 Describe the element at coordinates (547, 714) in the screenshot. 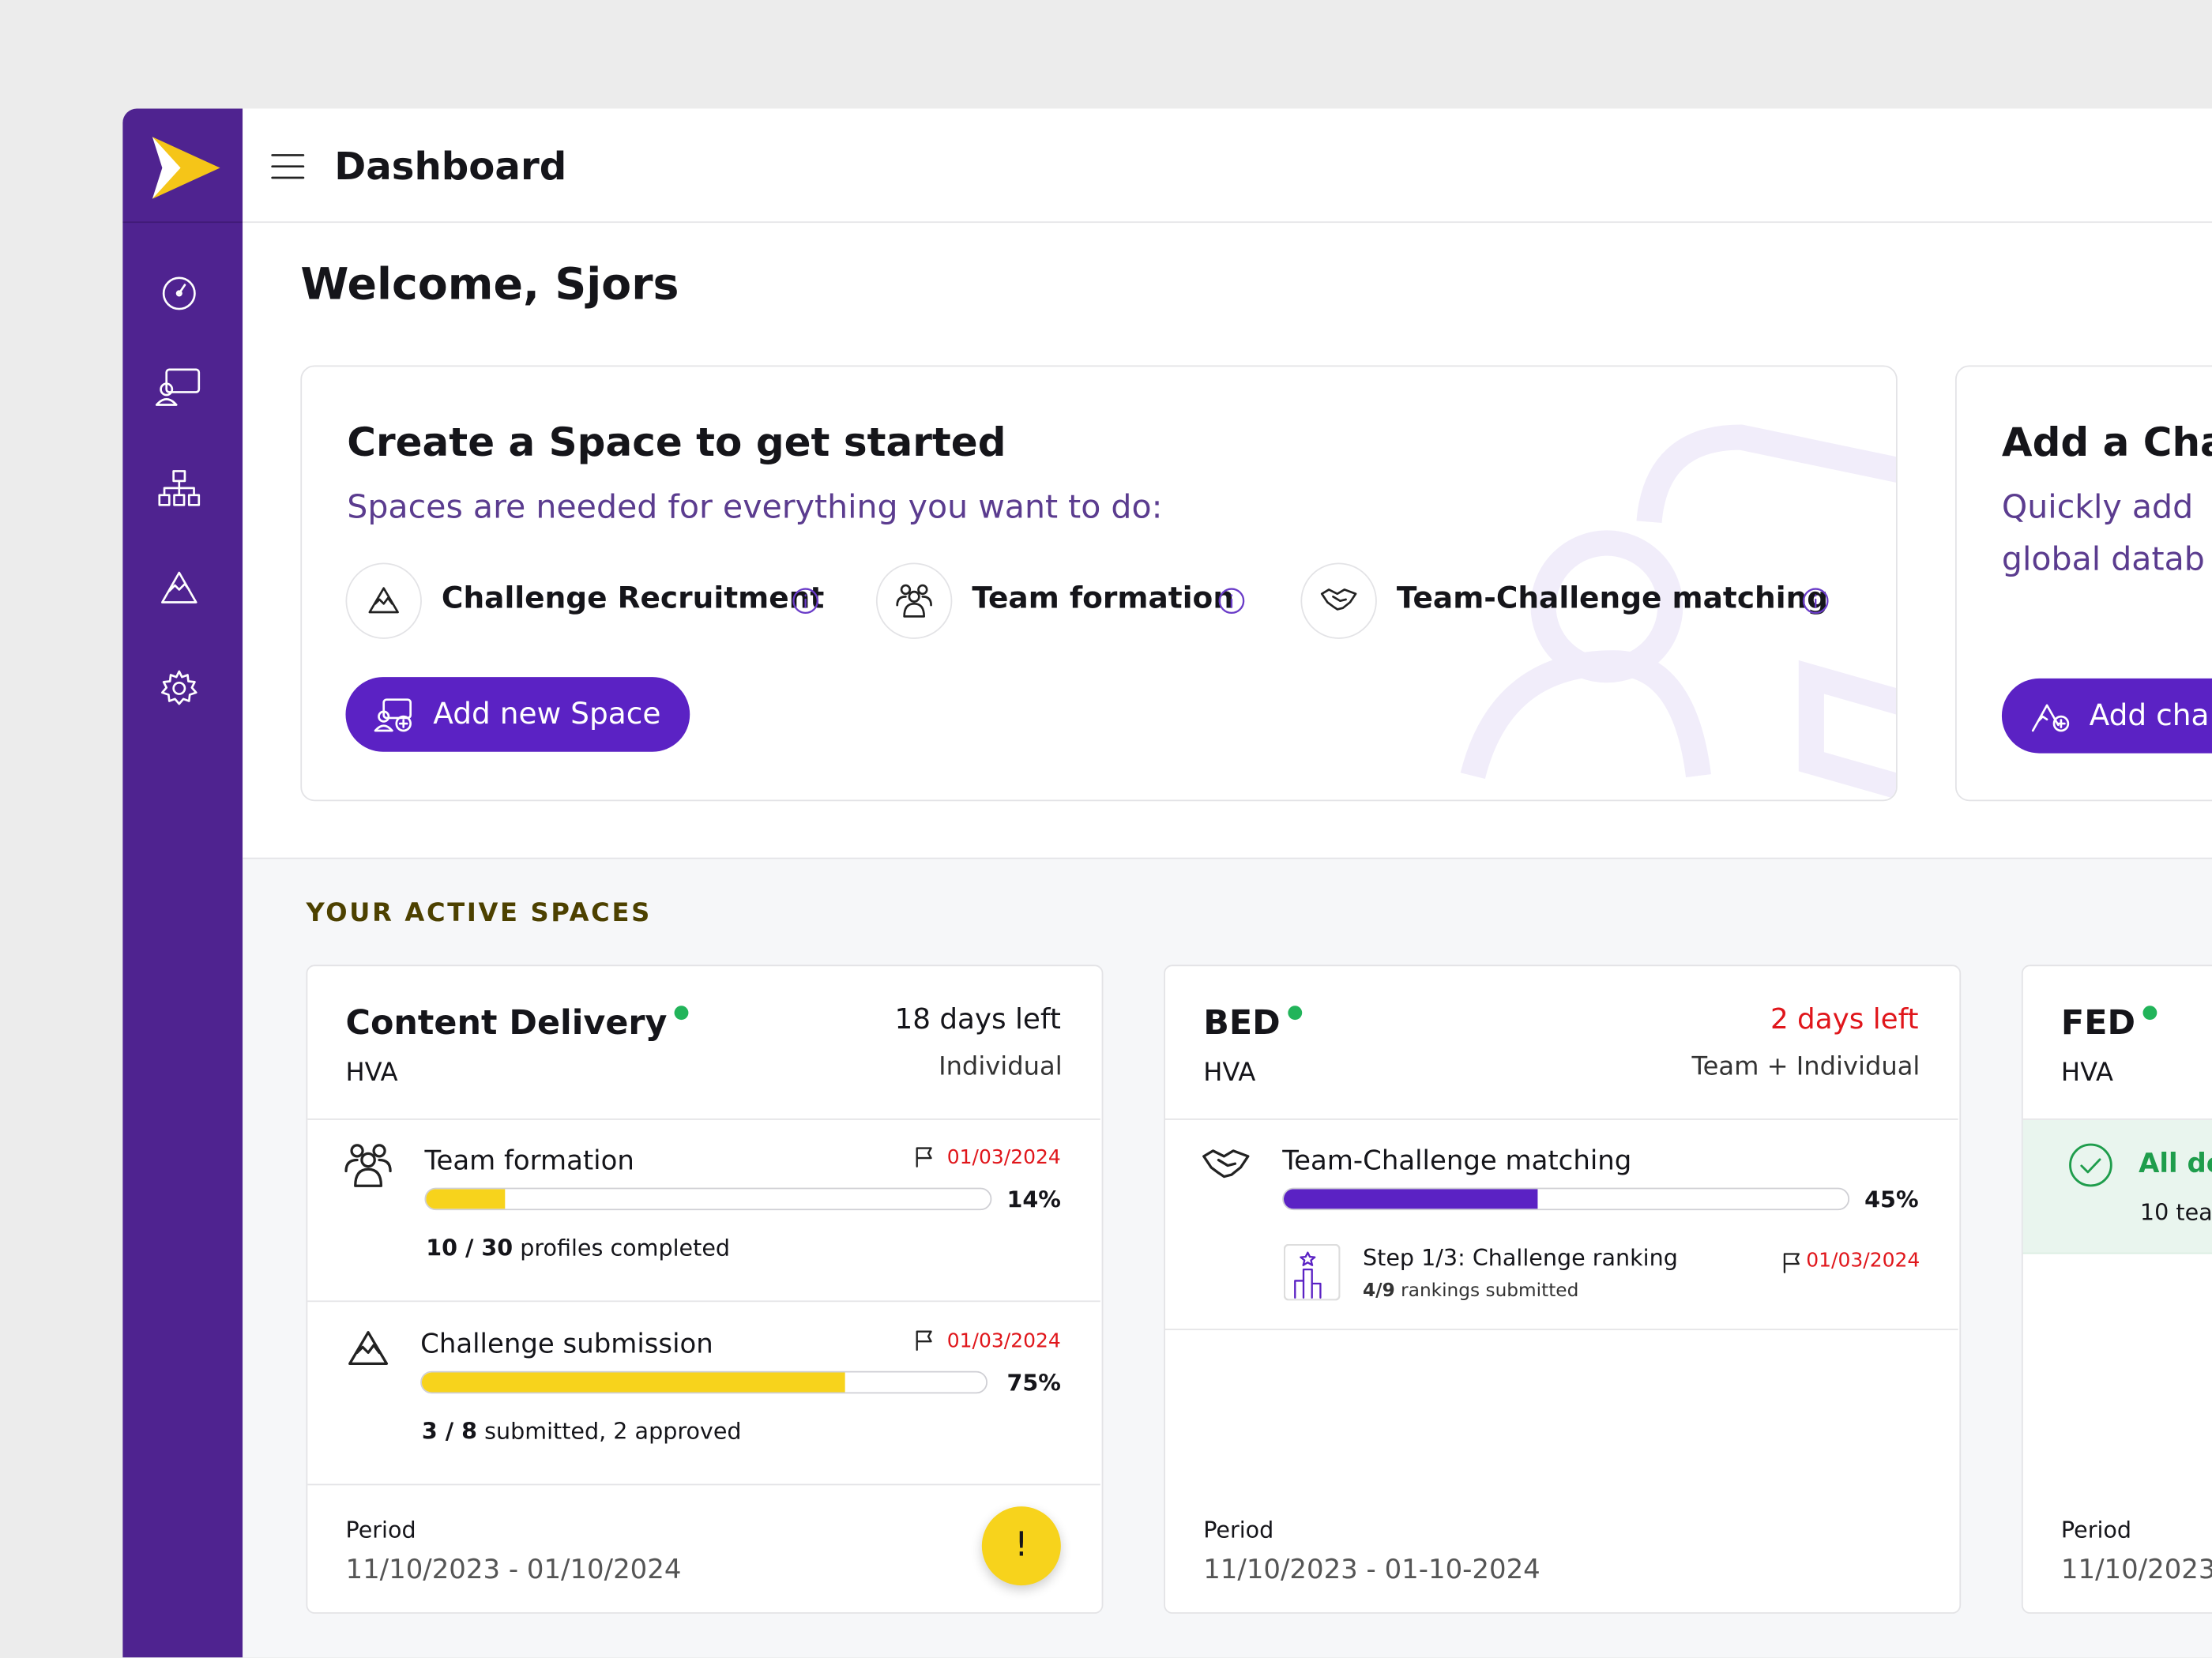

I see `button-label: Add new Space` at that location.